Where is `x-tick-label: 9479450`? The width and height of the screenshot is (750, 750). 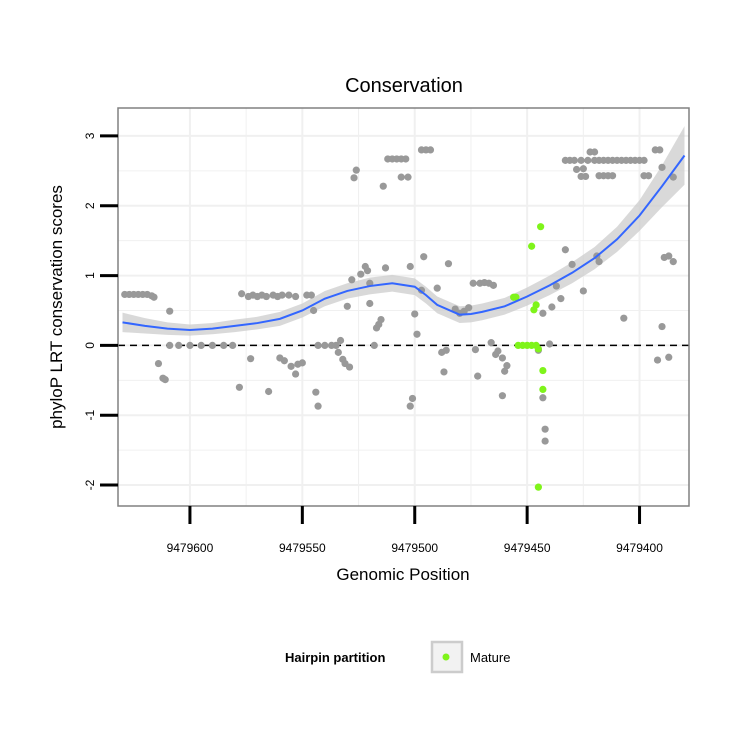
x-tick-label: 9479450 is located at coordinates (527, 548).